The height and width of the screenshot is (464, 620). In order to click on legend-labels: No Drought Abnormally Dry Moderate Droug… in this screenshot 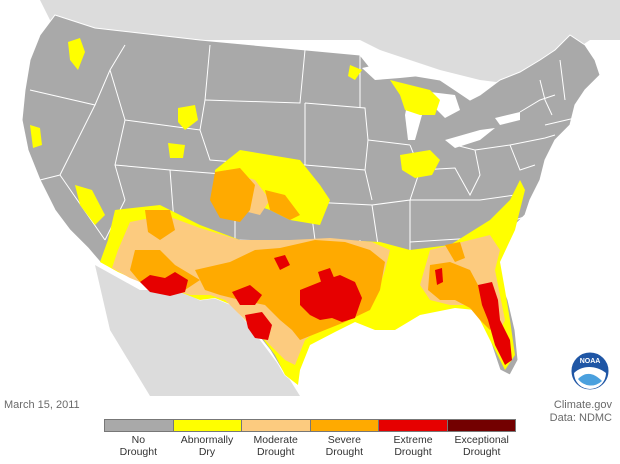, I will do `click(310, 446)`.